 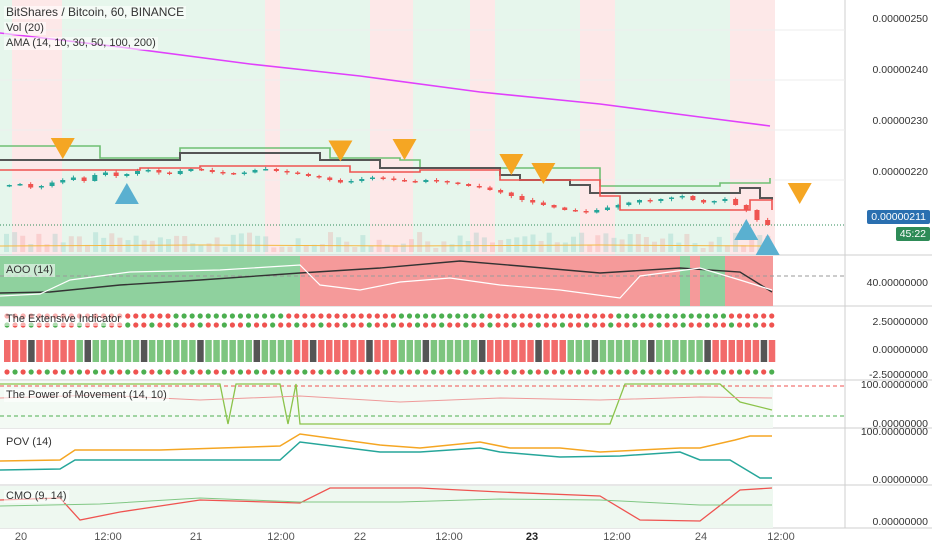 What do you see at coordinates (29, 270) in the screenshot?
I see `aoo-pane-label: AOO (14)` at bounding box center [29, 270].